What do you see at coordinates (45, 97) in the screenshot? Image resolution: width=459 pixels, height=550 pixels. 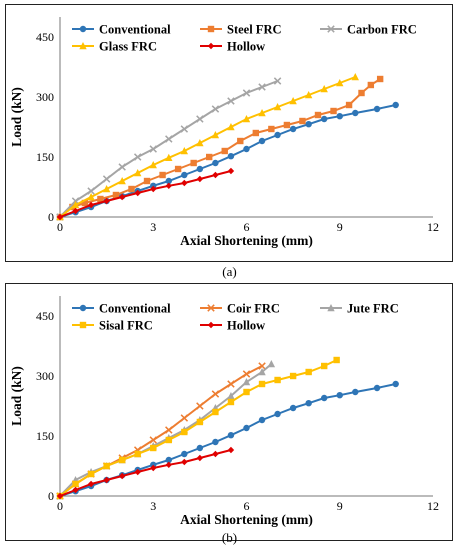 I see `y-tick-label: 300` at bounding box center [45, 97].